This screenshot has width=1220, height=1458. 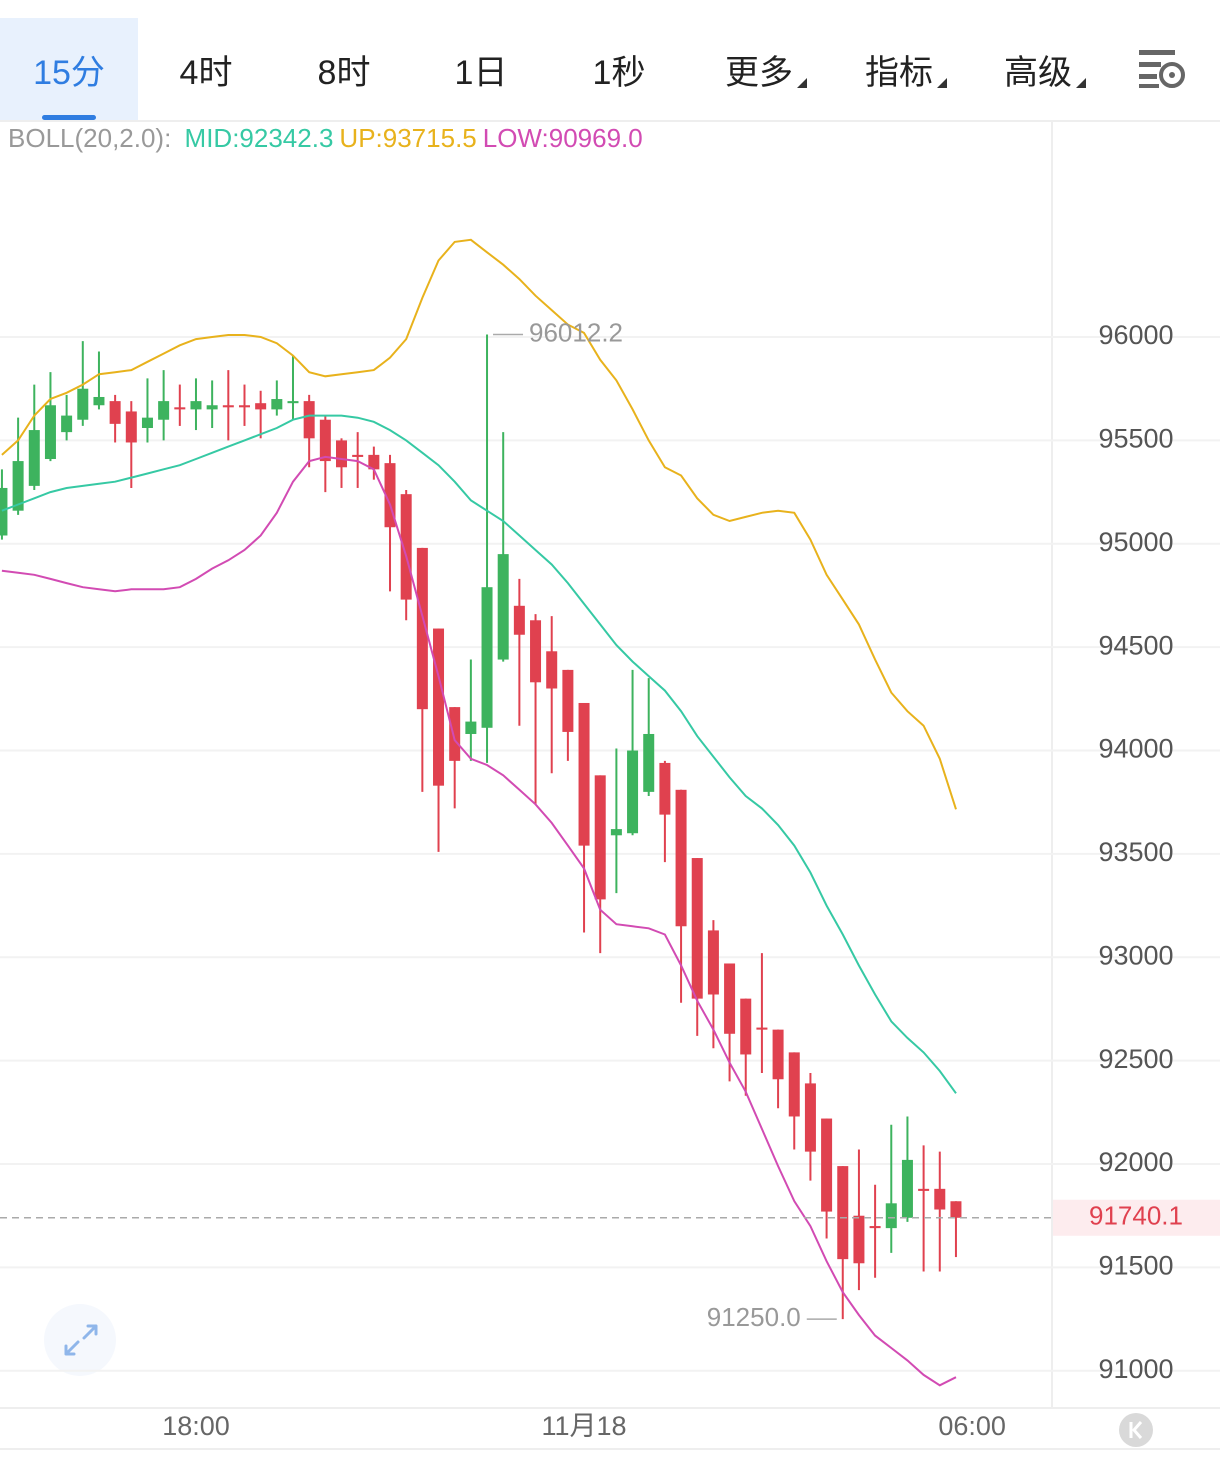 What do you see at coordinates (1135, 749) in the screenshot?
I see `y-tick-label: 94000` at bounding box center [1135, 749].